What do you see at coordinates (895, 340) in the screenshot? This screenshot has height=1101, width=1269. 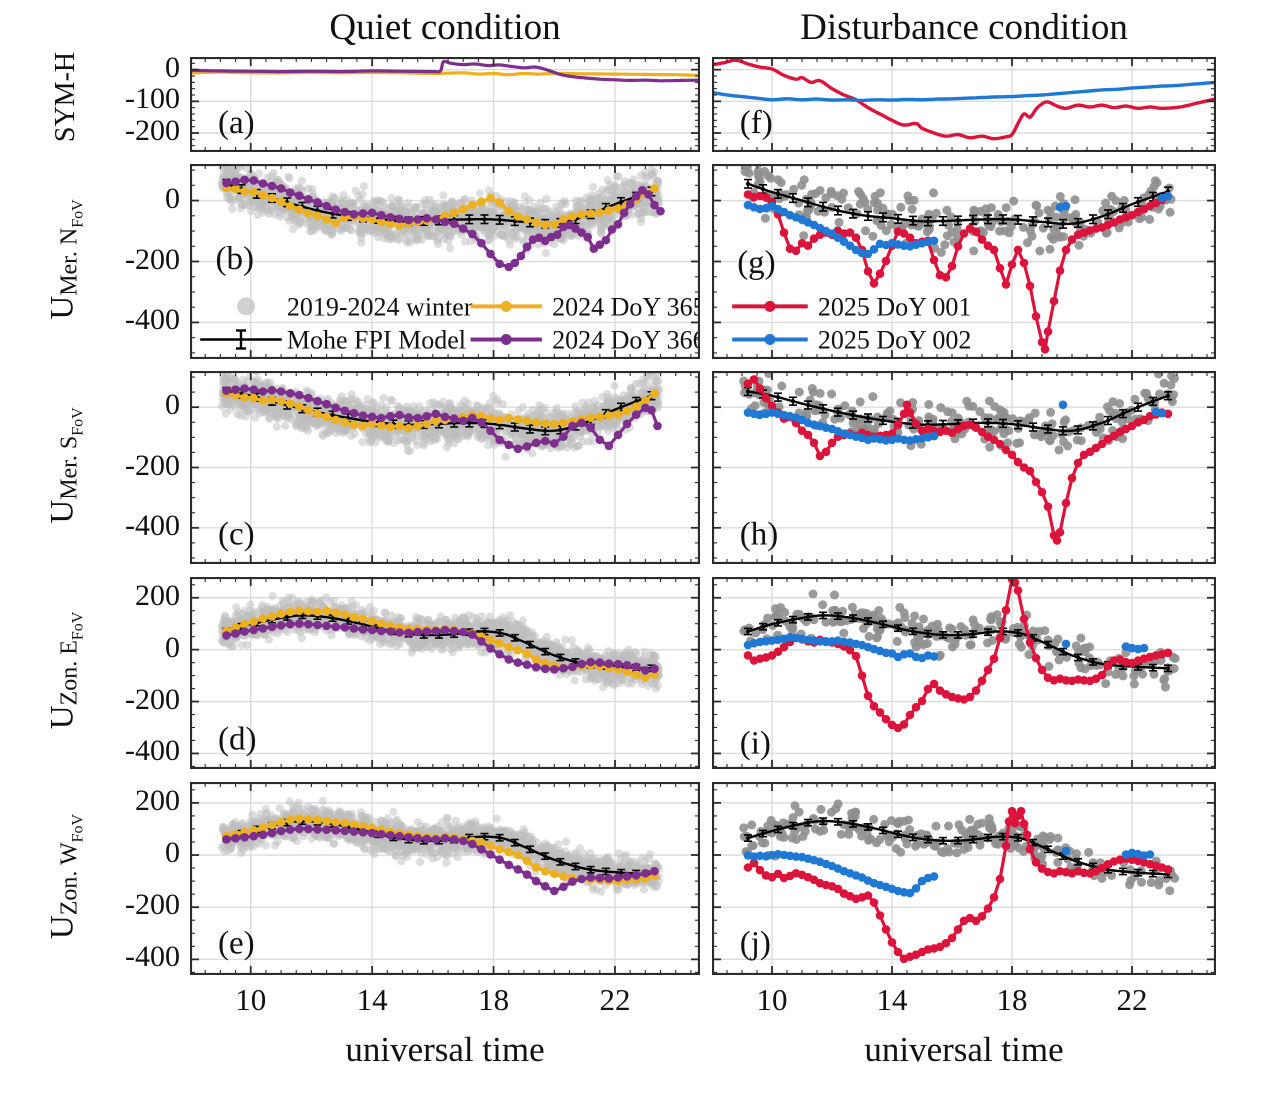 I see `svg-text: 2025 DoY 002` at bounding box center [895, 340].